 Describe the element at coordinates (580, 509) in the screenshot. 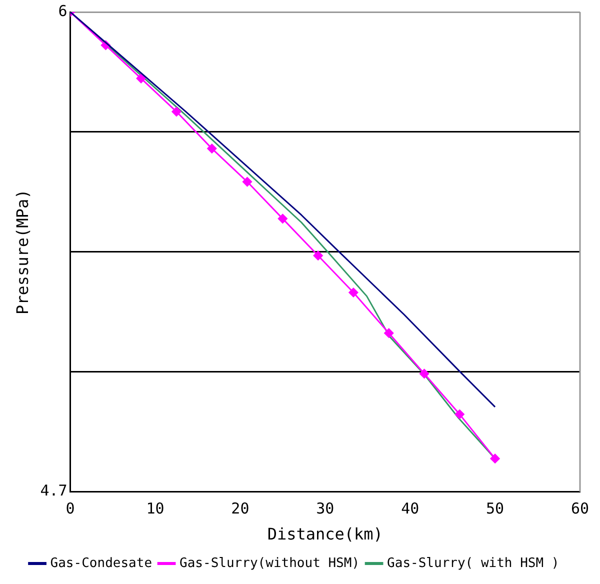

I see `x-tick-label: 60` at that location.